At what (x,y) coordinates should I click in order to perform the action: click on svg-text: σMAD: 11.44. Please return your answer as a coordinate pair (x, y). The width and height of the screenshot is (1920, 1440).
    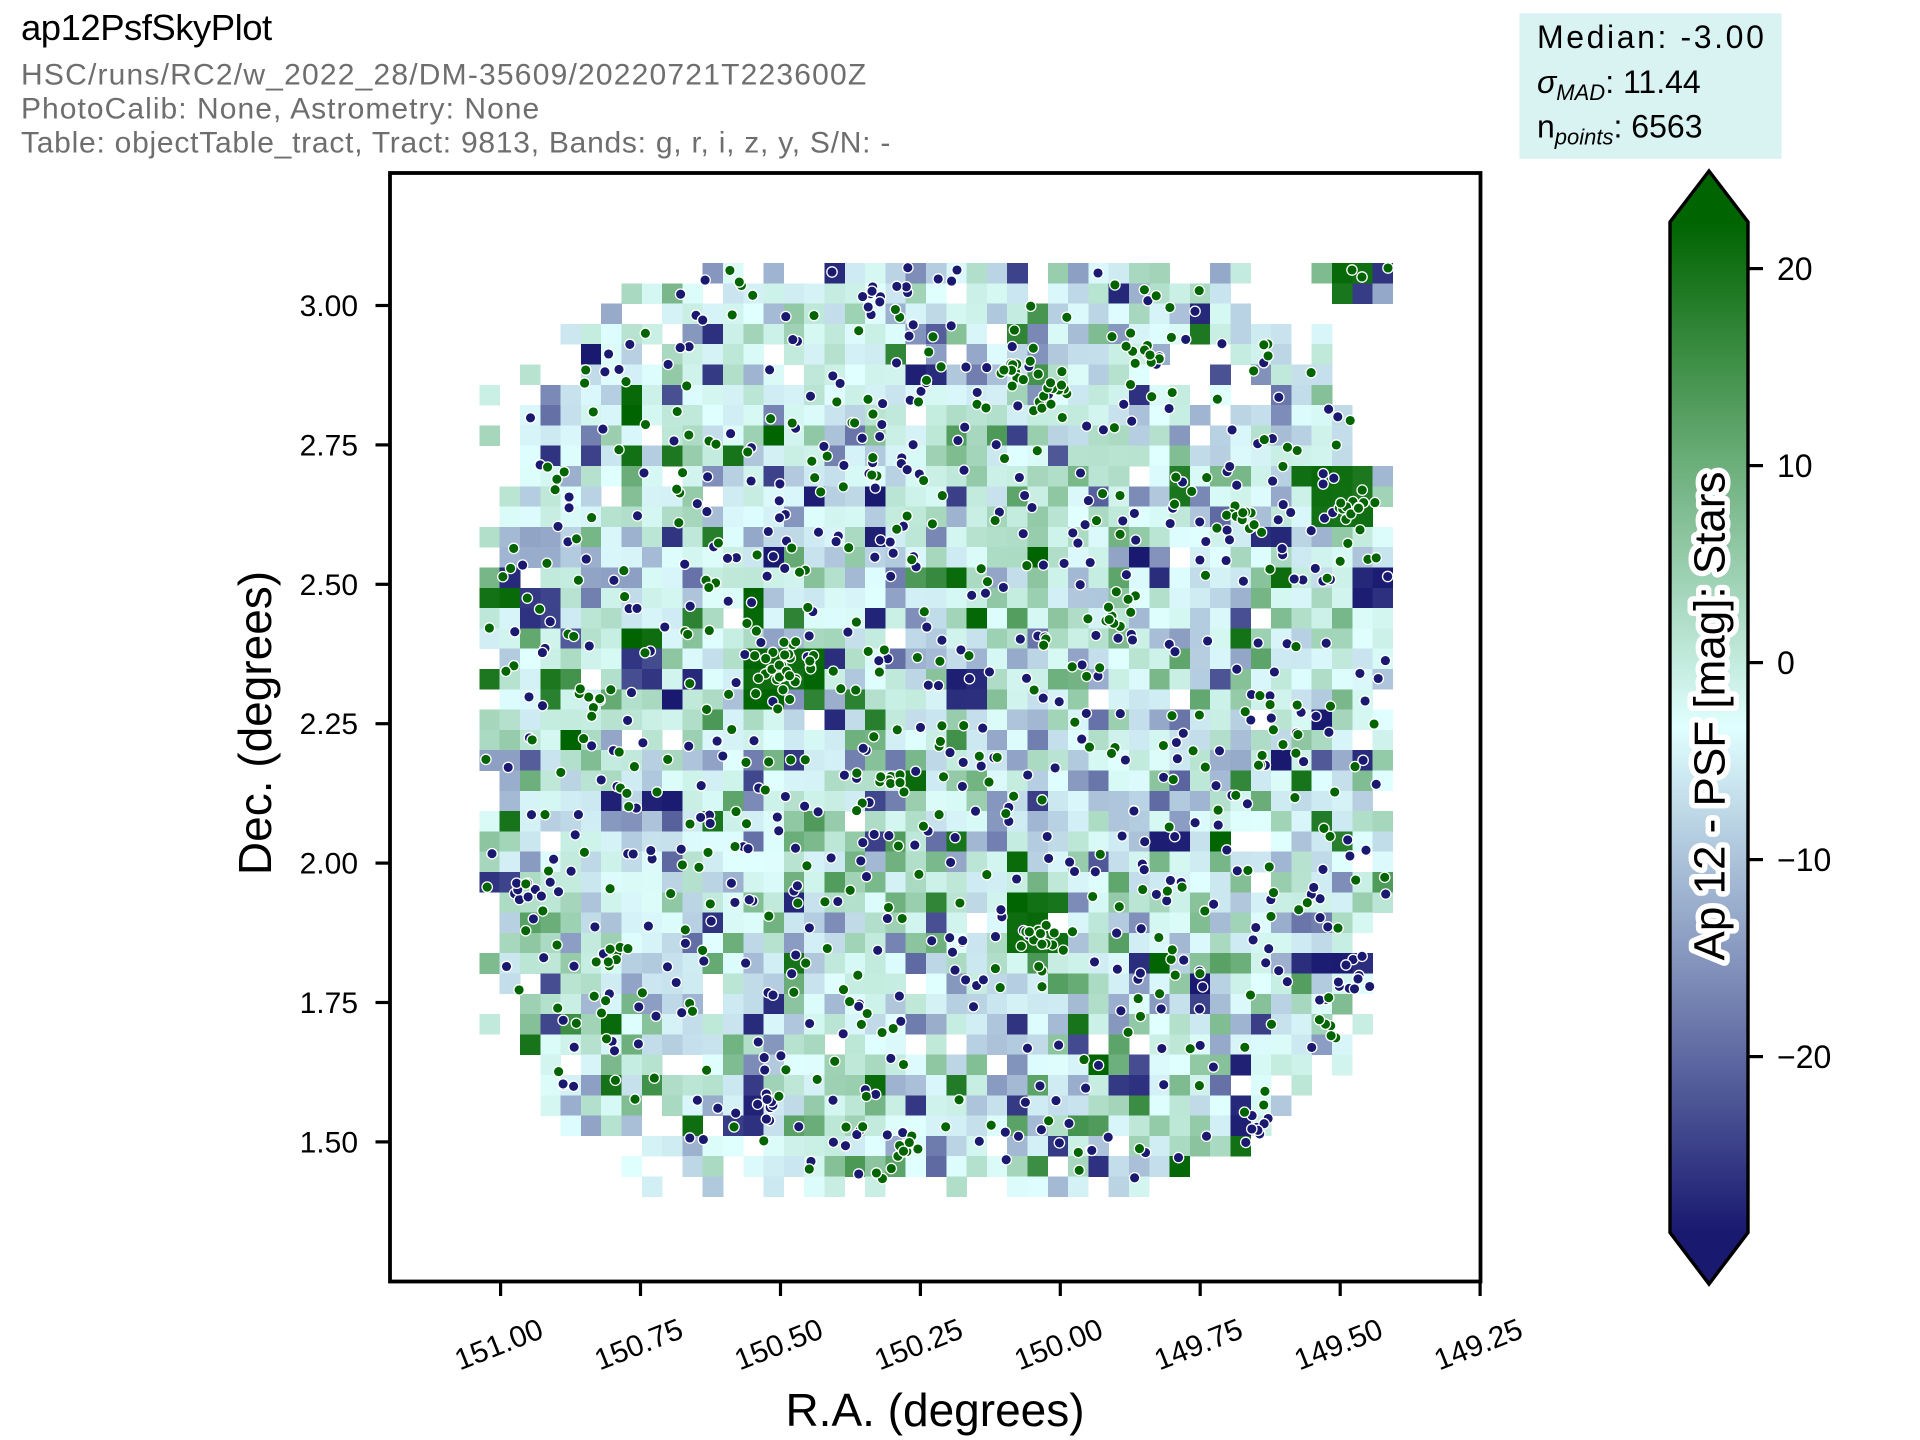
    Looking at the image, I should click on (1619, 84).